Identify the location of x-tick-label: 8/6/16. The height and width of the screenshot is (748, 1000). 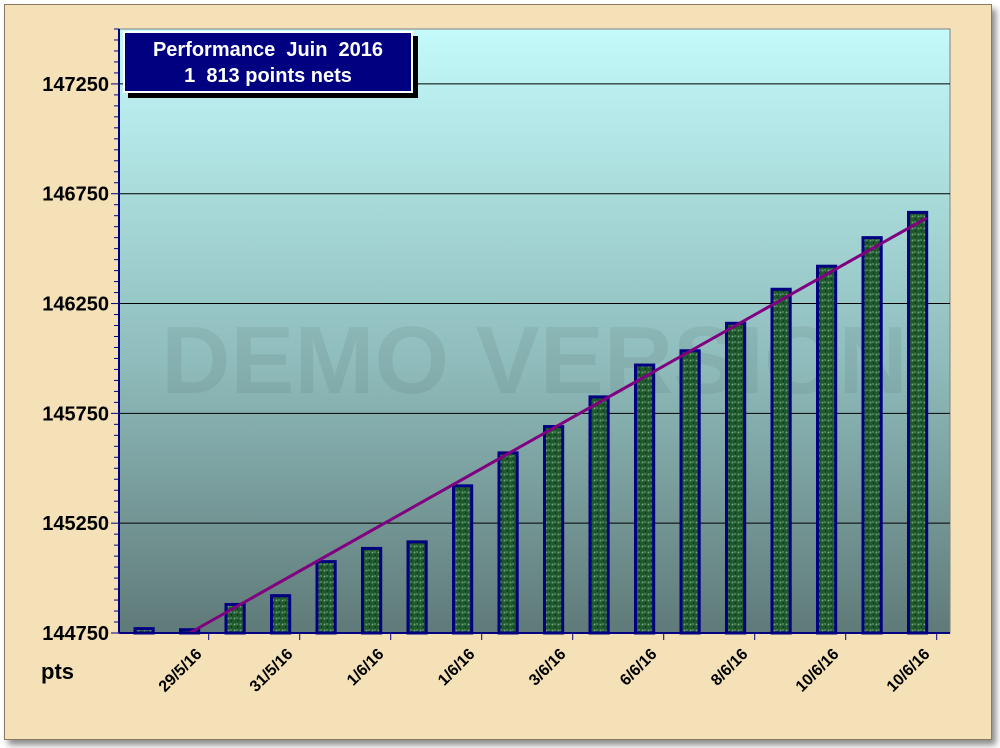
(730, 668).